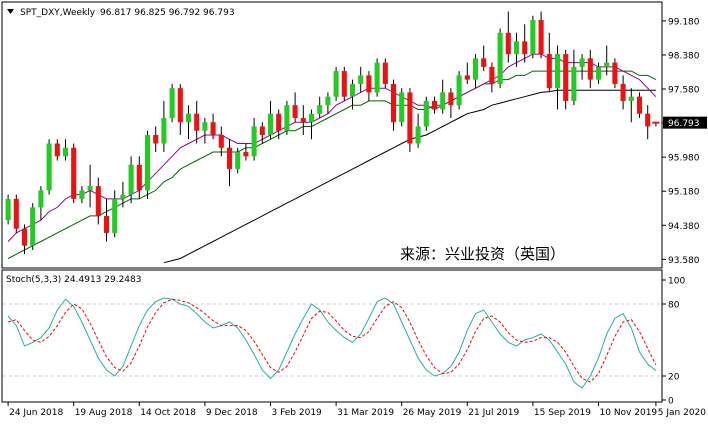  Describe the element at coordinates (36, 413) in the screenshot. I see `time-tick-label: 24 Jun 2018` at that location.